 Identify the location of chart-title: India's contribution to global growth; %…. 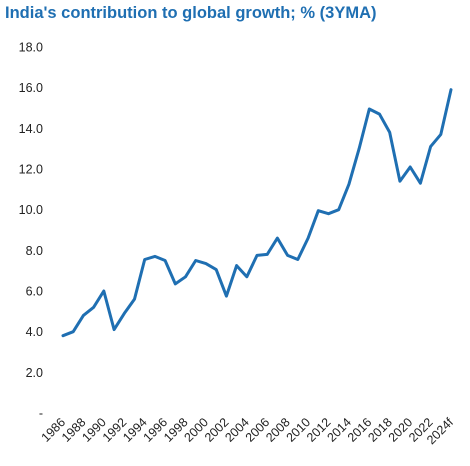
(191, 13).